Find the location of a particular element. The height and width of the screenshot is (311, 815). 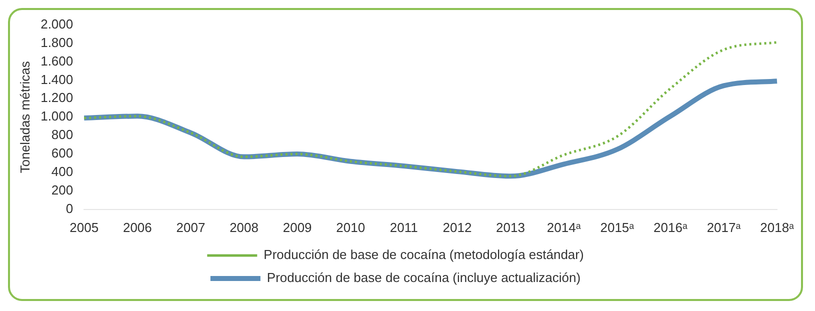

x-tick-label: 2018ᵃ is located at coordinates (777, 227).